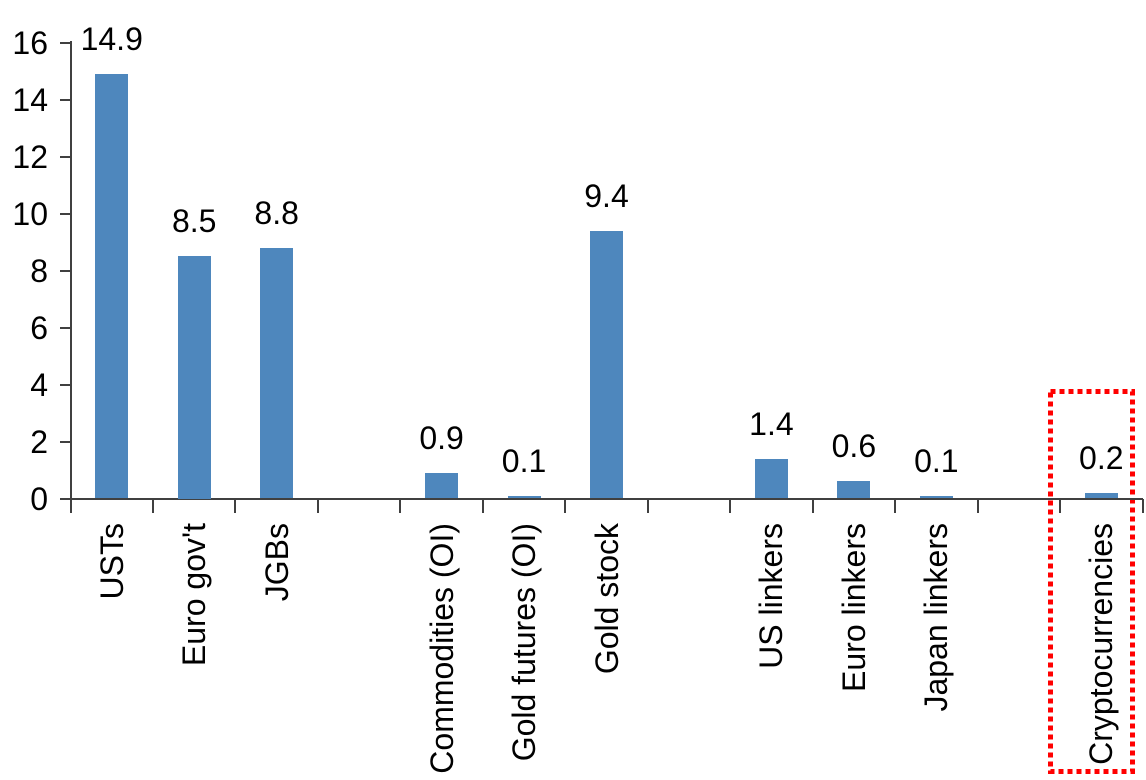 This screenshot has height=780, width=1146. I want to click on y-tick-label: 6, so click(39, 327).